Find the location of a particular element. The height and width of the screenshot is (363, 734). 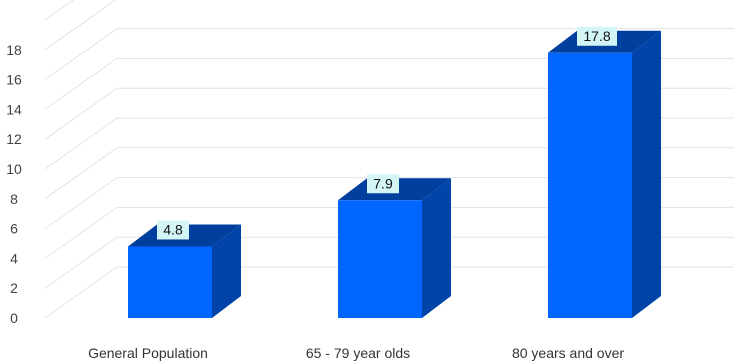

x-category-label: 65 - 79 year olds is located at coordinates (358, 353).